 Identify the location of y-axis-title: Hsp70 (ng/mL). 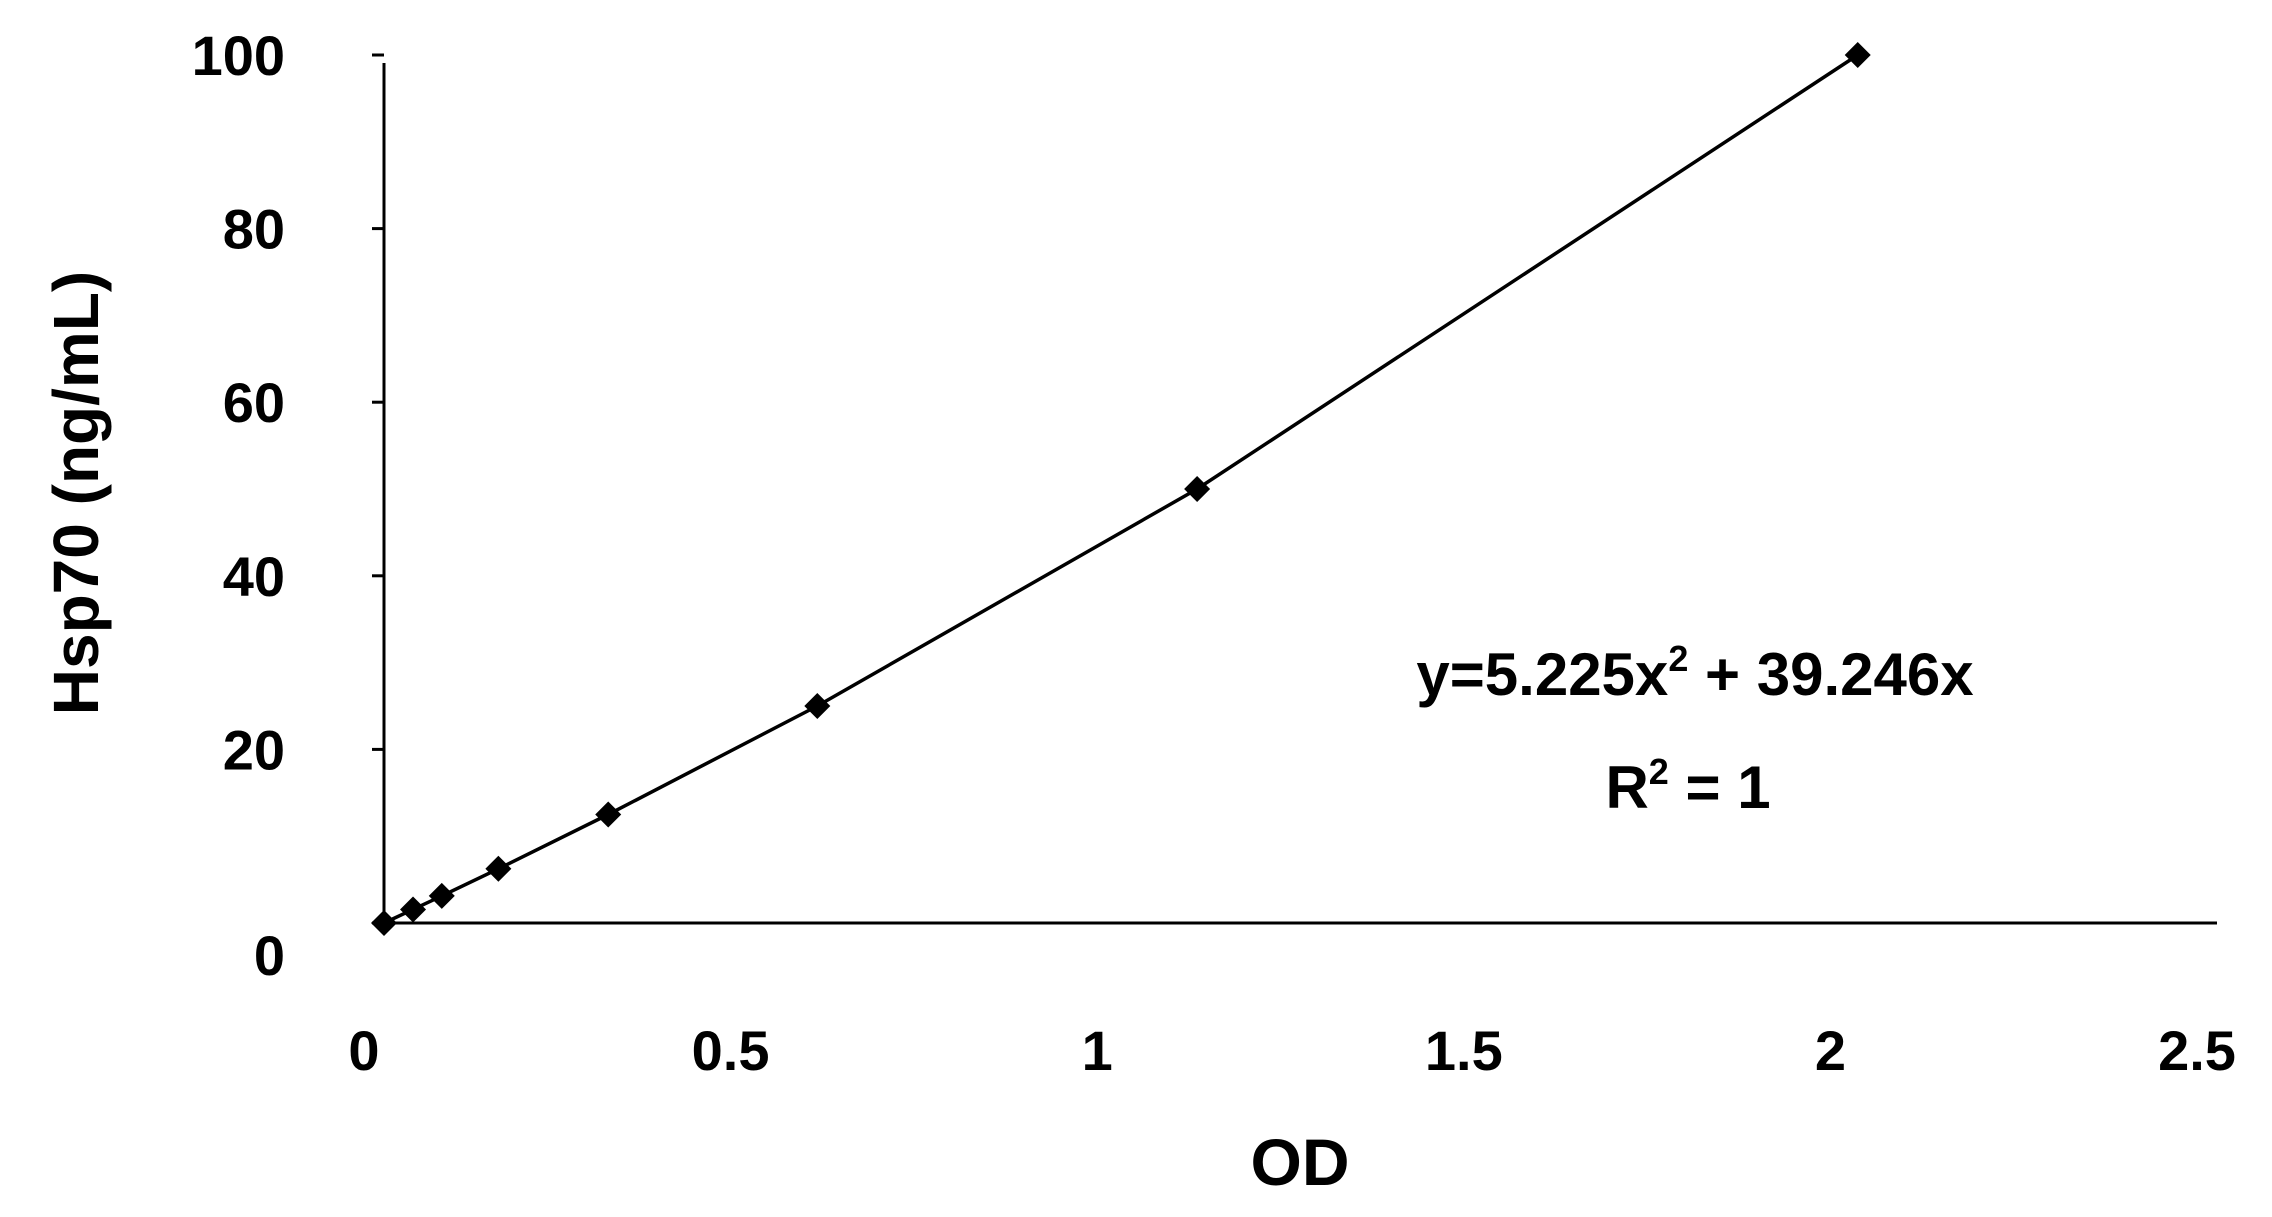
(76, 493).